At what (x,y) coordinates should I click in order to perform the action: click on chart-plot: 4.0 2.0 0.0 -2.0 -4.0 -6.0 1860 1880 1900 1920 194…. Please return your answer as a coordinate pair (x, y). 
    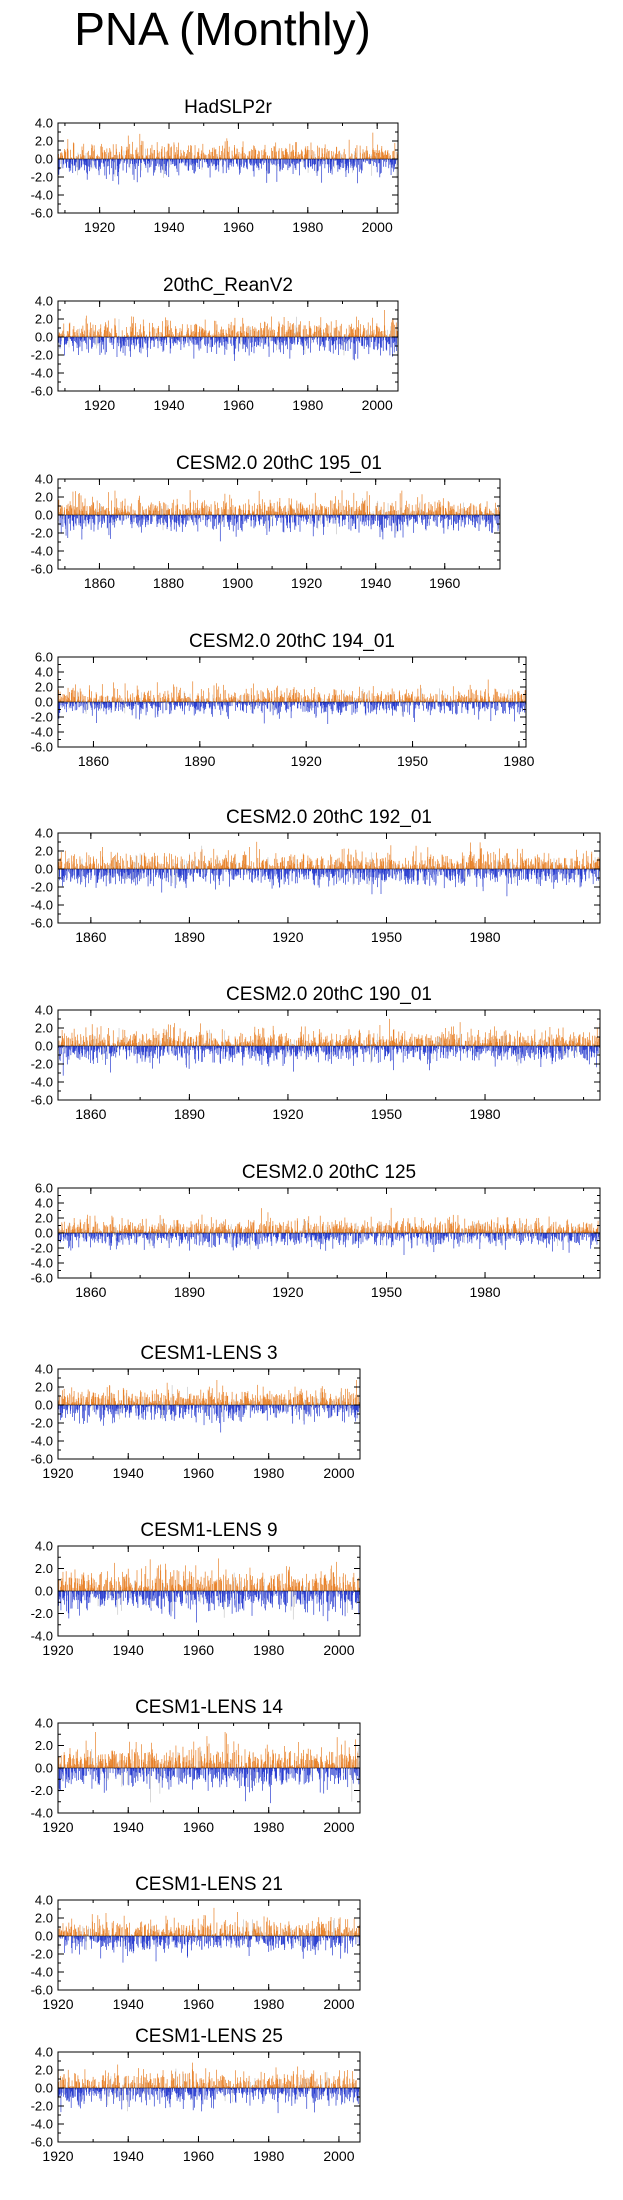
    Looking at the image, I should click on (260, 523).